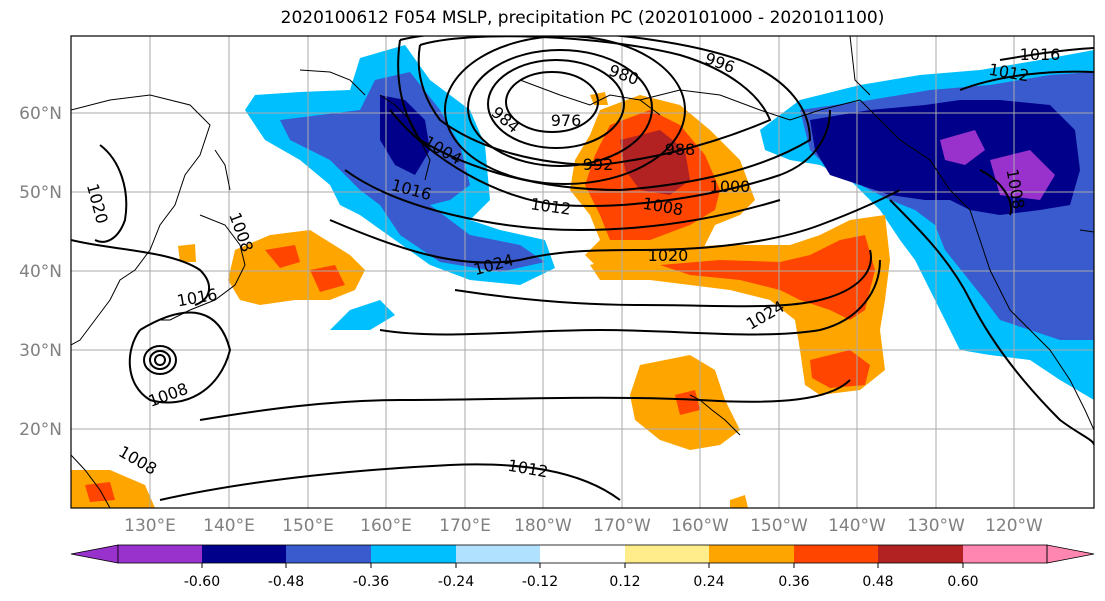 The image size is (1105, 601). What do you see at coordinates (40, 351) in the screenshot?
I see `lat-label: 30°N` at bounding box center [40, 351].